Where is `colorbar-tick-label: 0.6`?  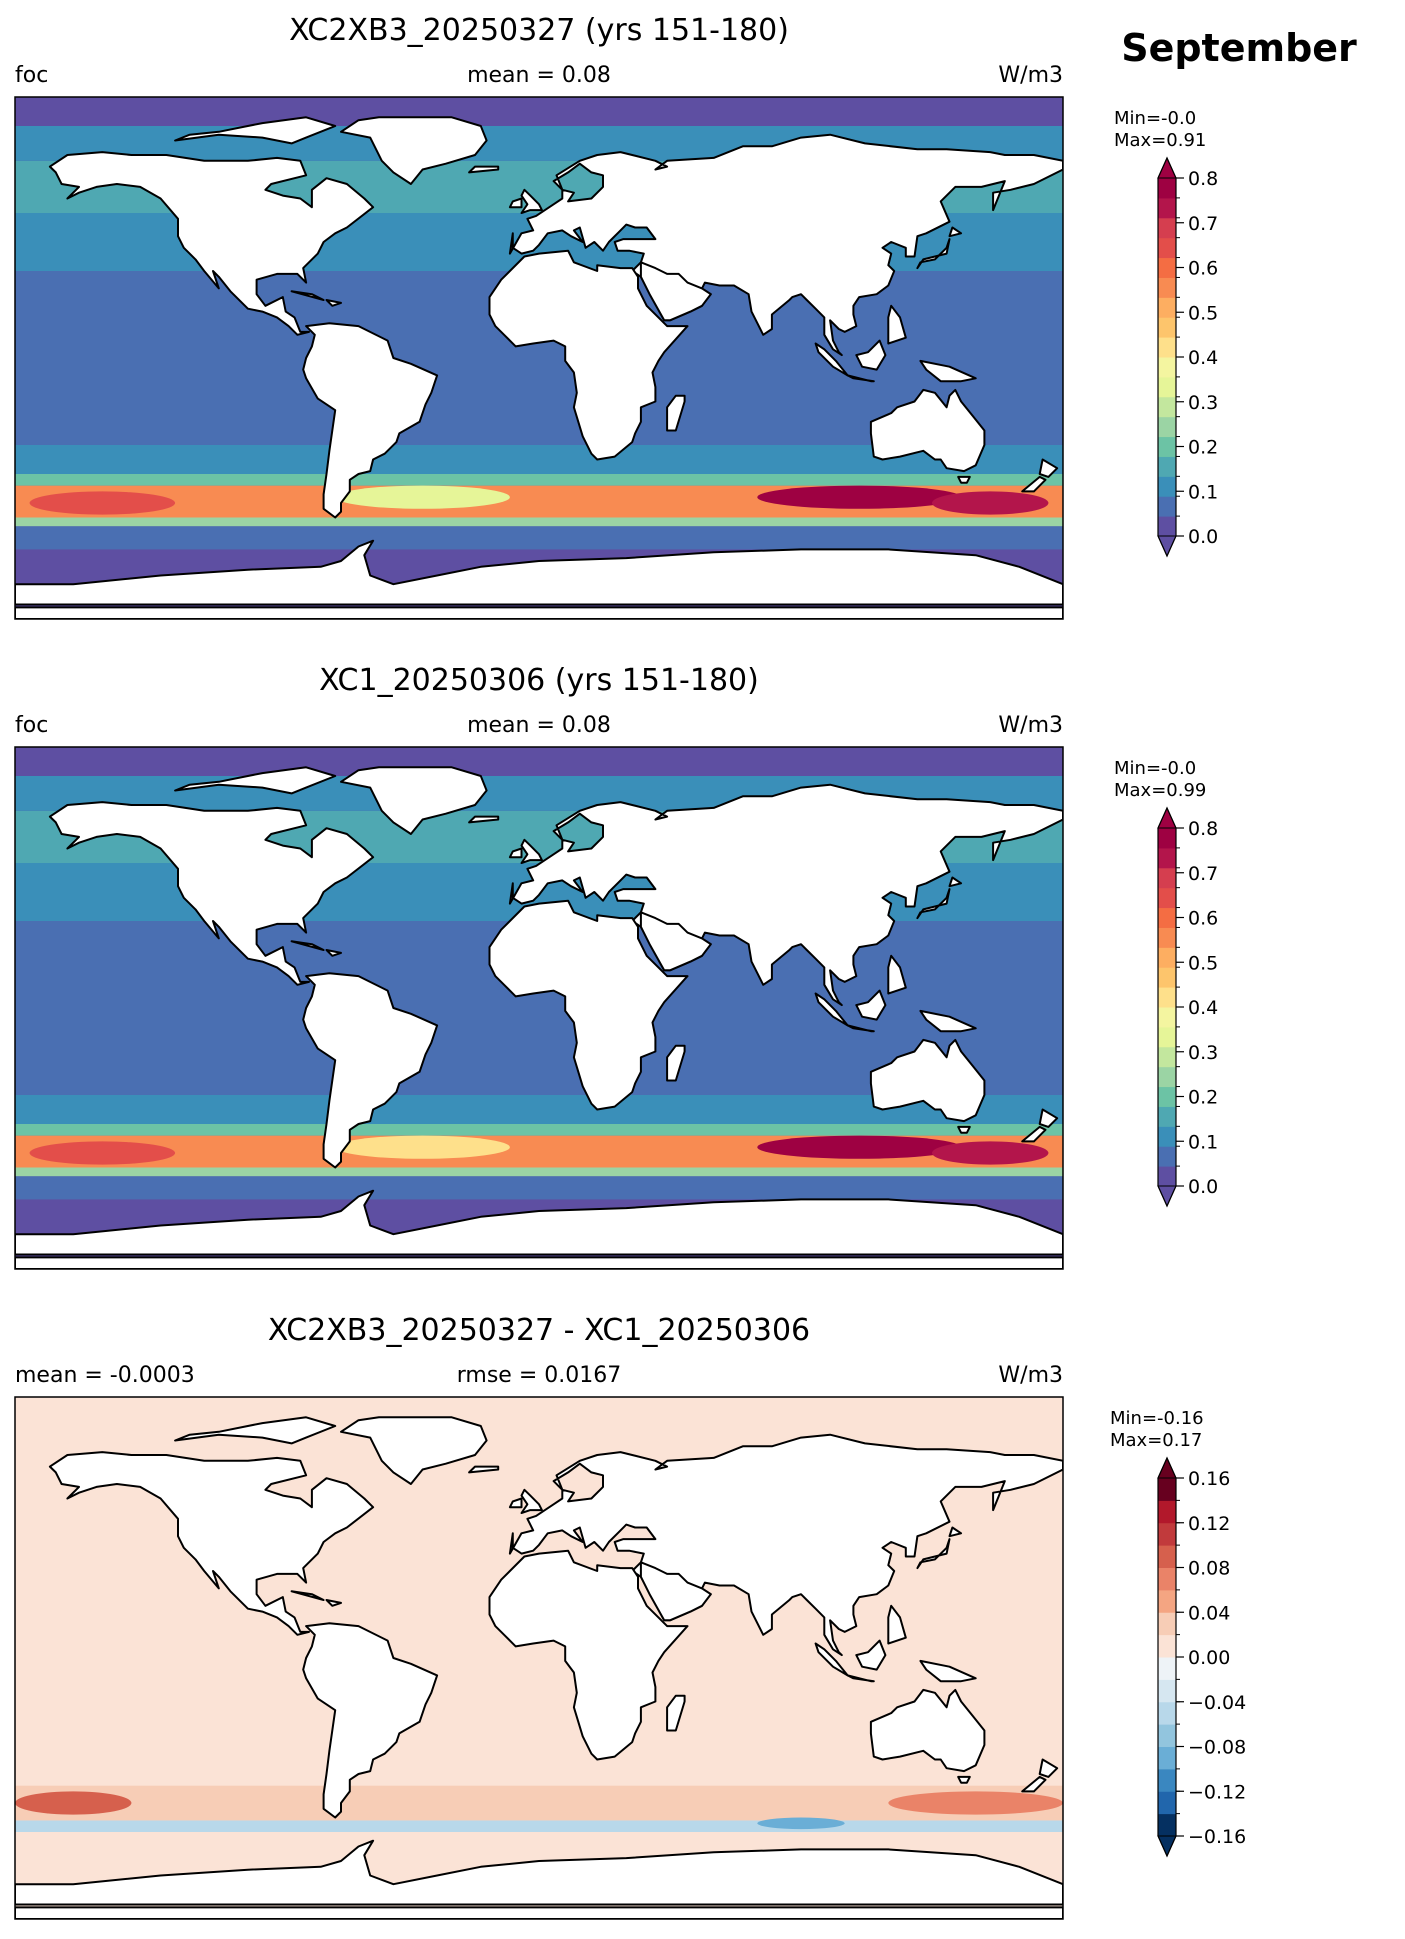
colorbar-tick-label: 0.6 is located at coordinates (1203, 919).